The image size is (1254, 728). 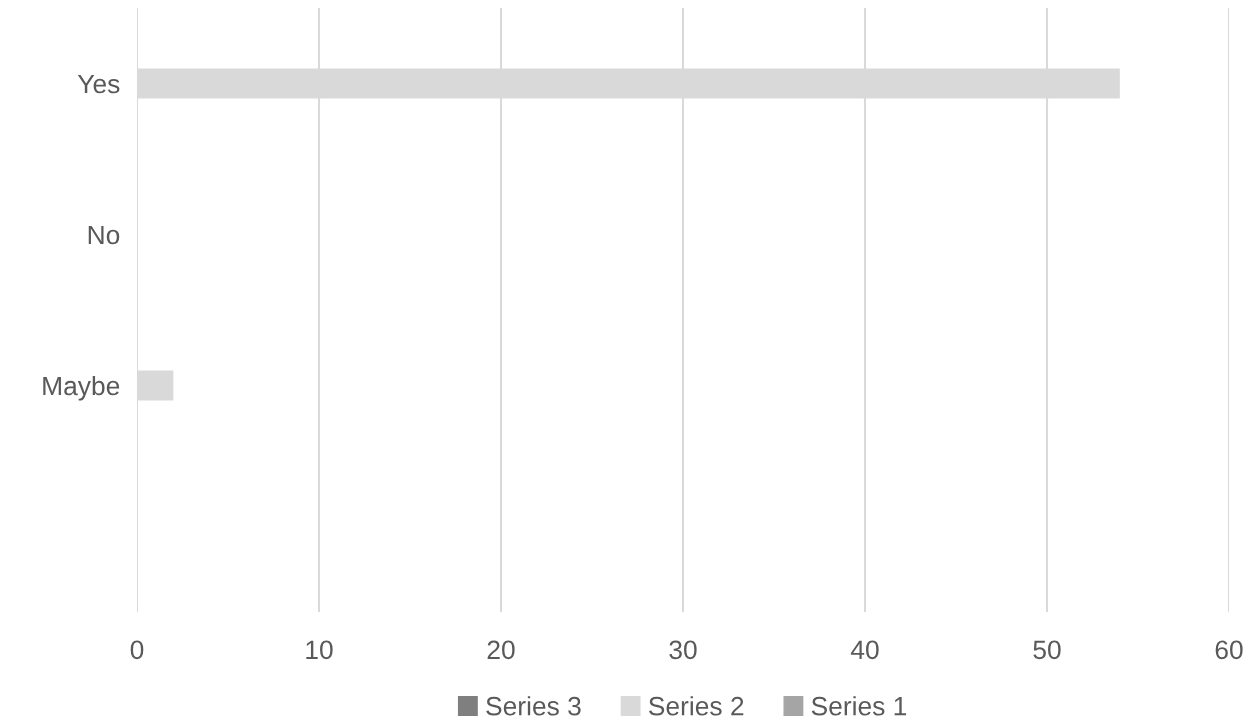 I want to click on legend-label: Series 2, so click(x=696, y=706).